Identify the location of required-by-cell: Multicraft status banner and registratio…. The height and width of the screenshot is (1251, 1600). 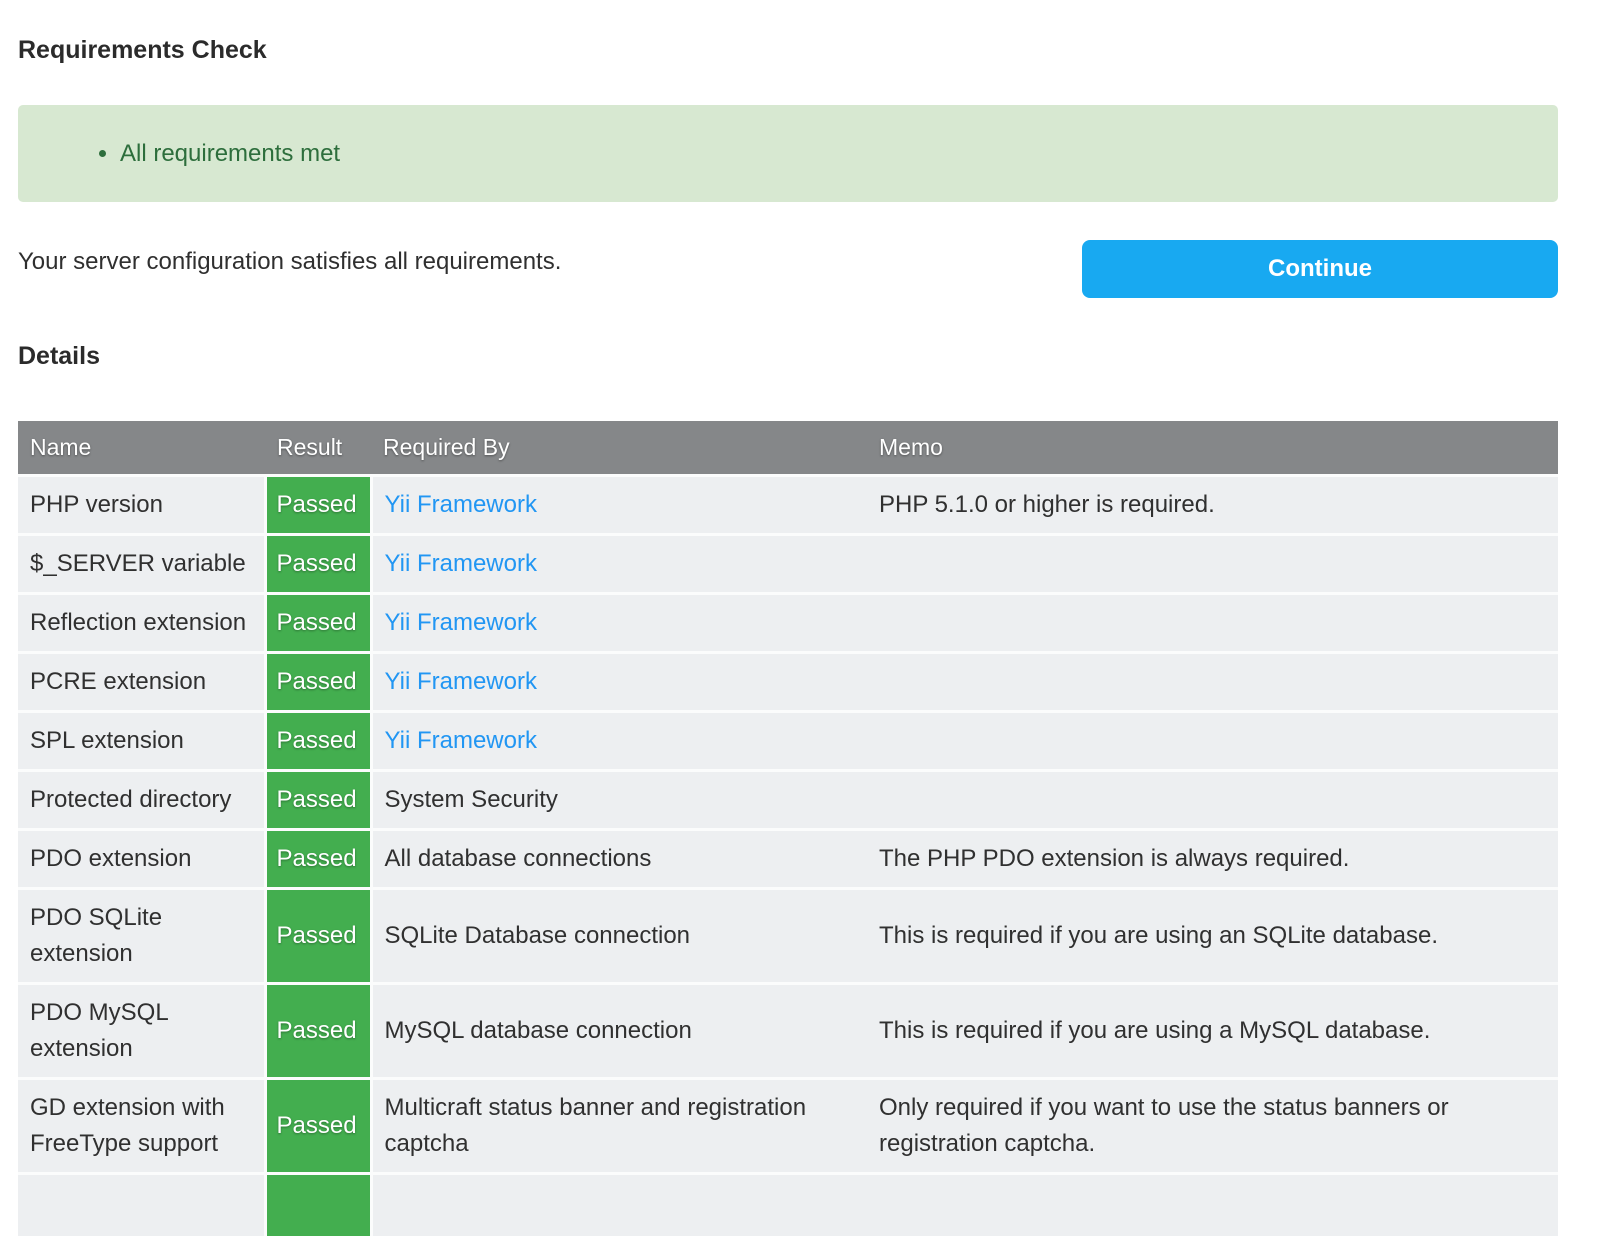
(619, 1125).